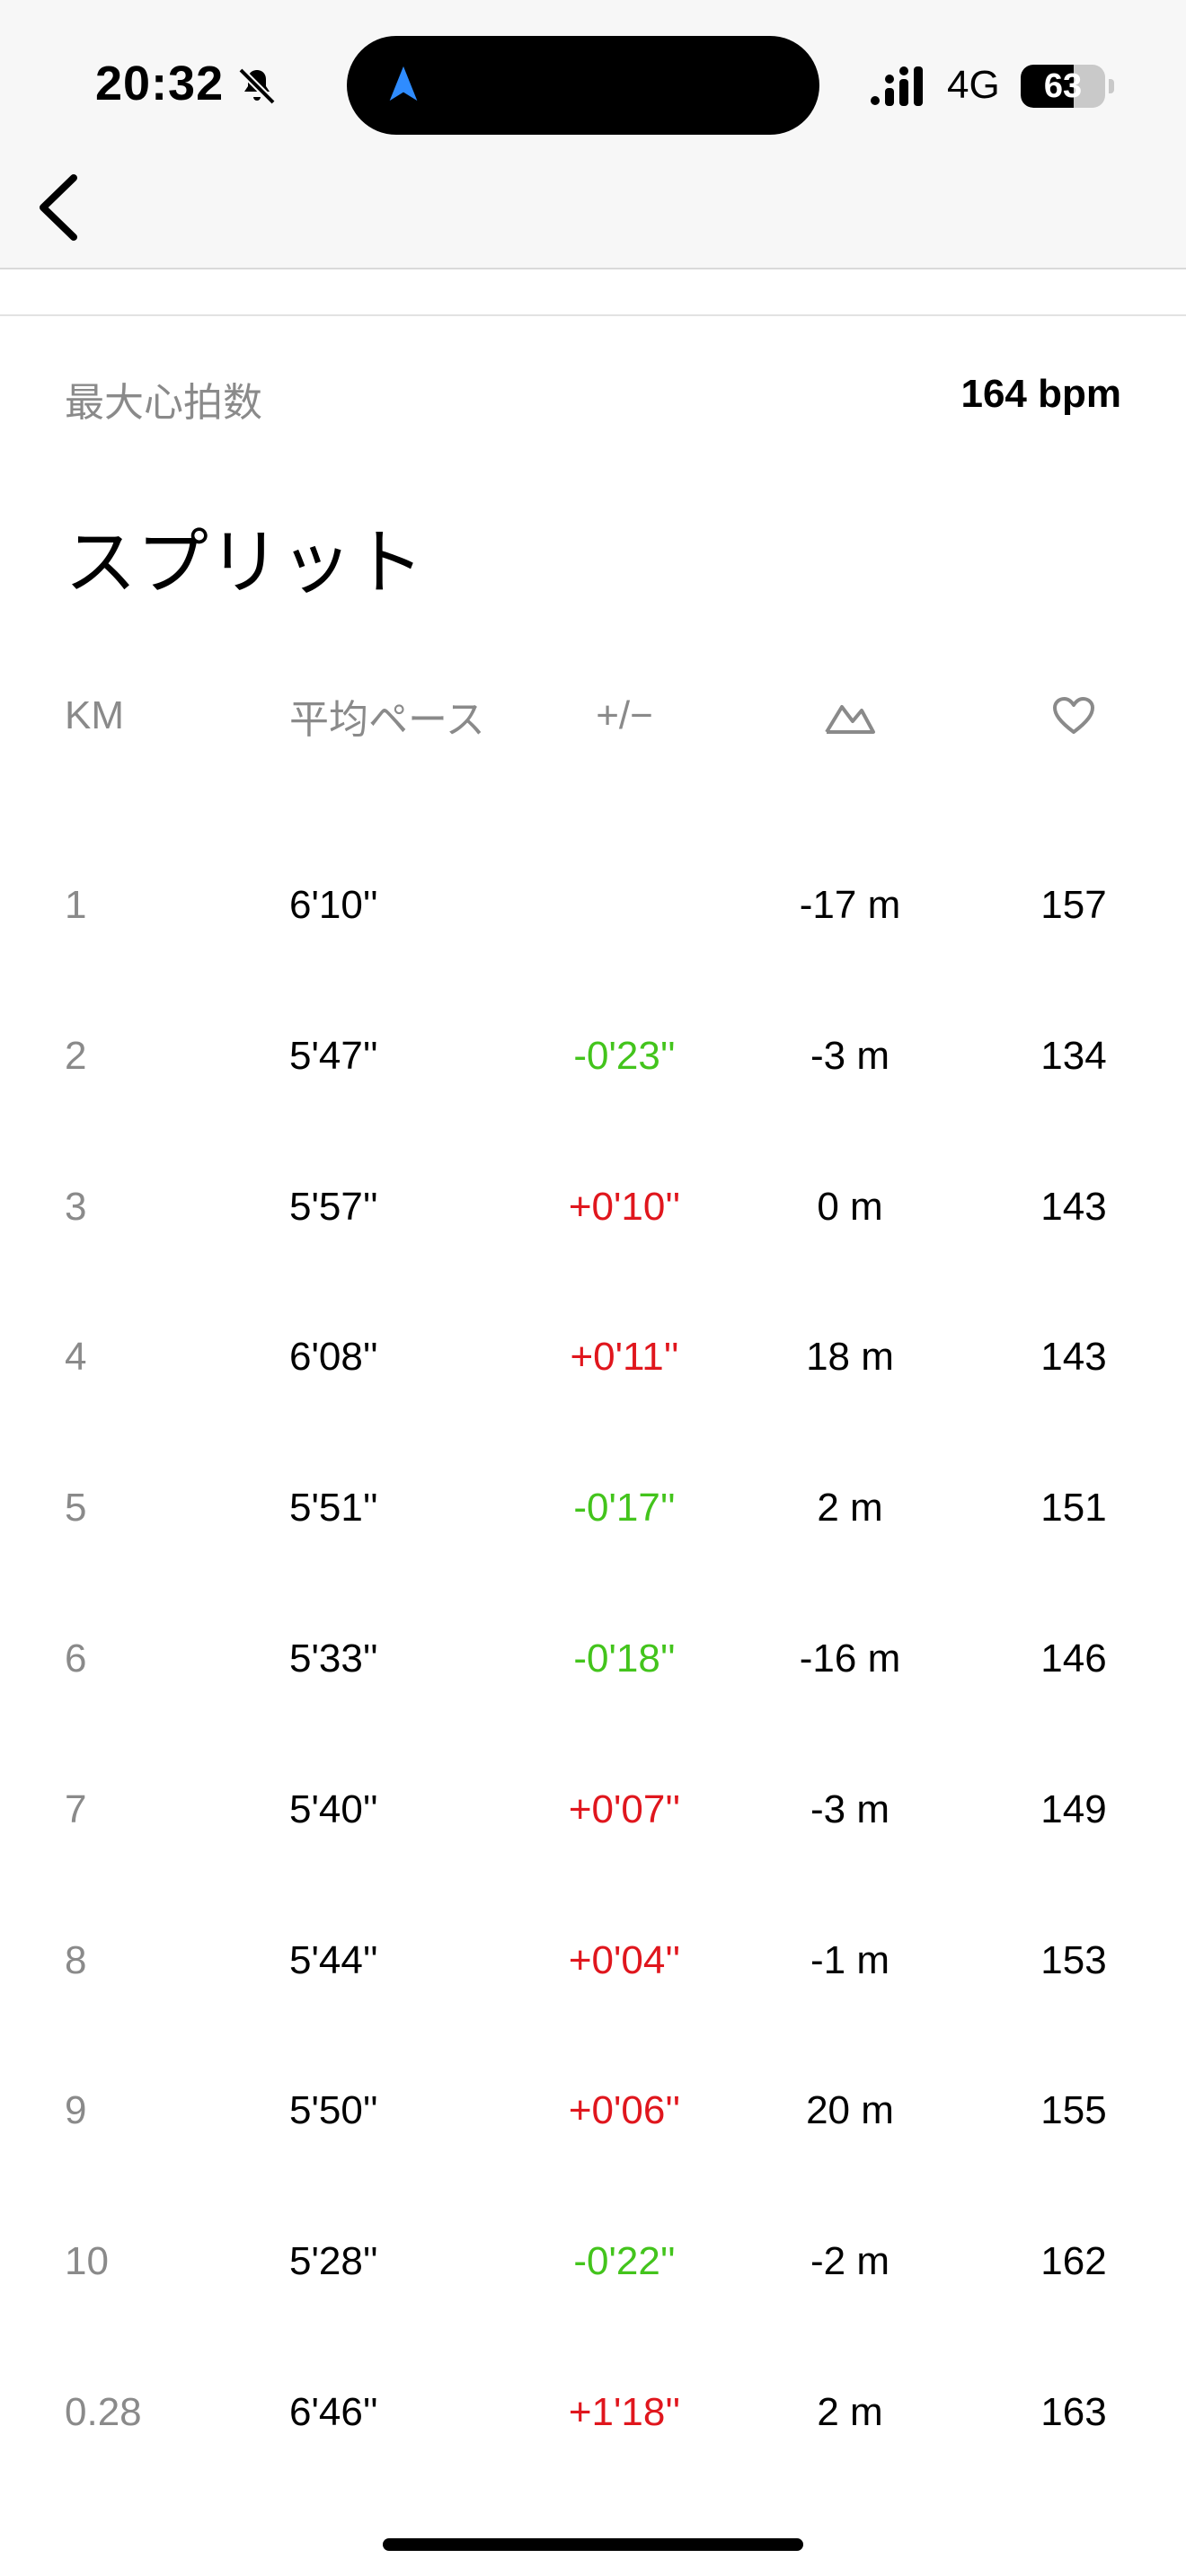  I want to click on header-km: KM, so click(94, 715).